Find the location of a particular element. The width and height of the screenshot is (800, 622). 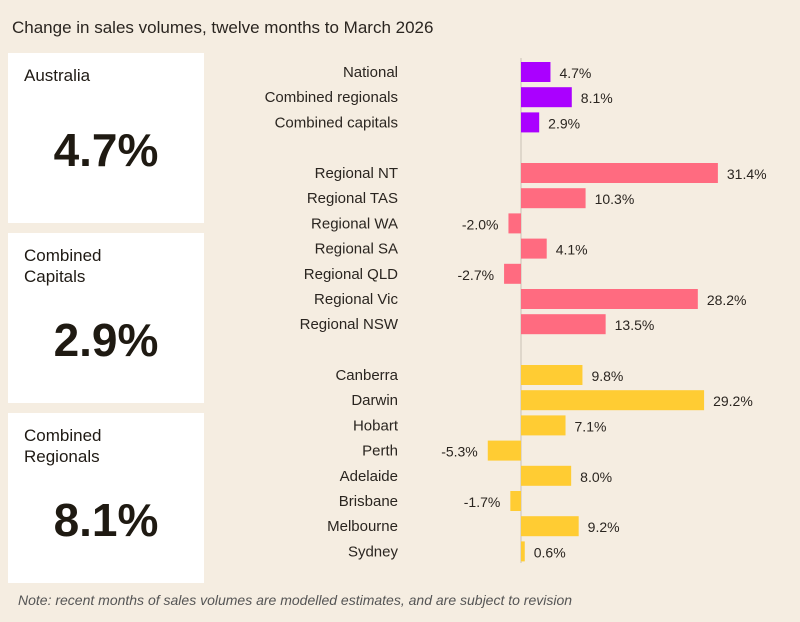

data-label: 9.8% is located at coordinates (607, 376).